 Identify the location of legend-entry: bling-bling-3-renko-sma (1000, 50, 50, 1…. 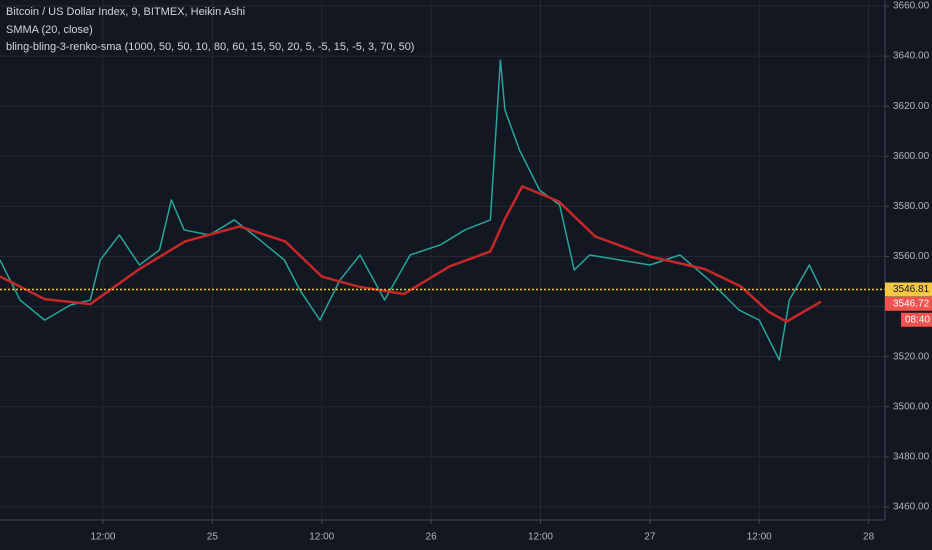
(210, 47).